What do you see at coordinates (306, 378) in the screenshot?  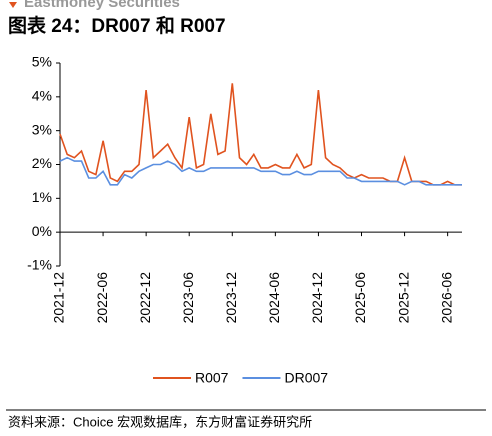 I see `legend-label: DR007` at bounding box center [306, 378].